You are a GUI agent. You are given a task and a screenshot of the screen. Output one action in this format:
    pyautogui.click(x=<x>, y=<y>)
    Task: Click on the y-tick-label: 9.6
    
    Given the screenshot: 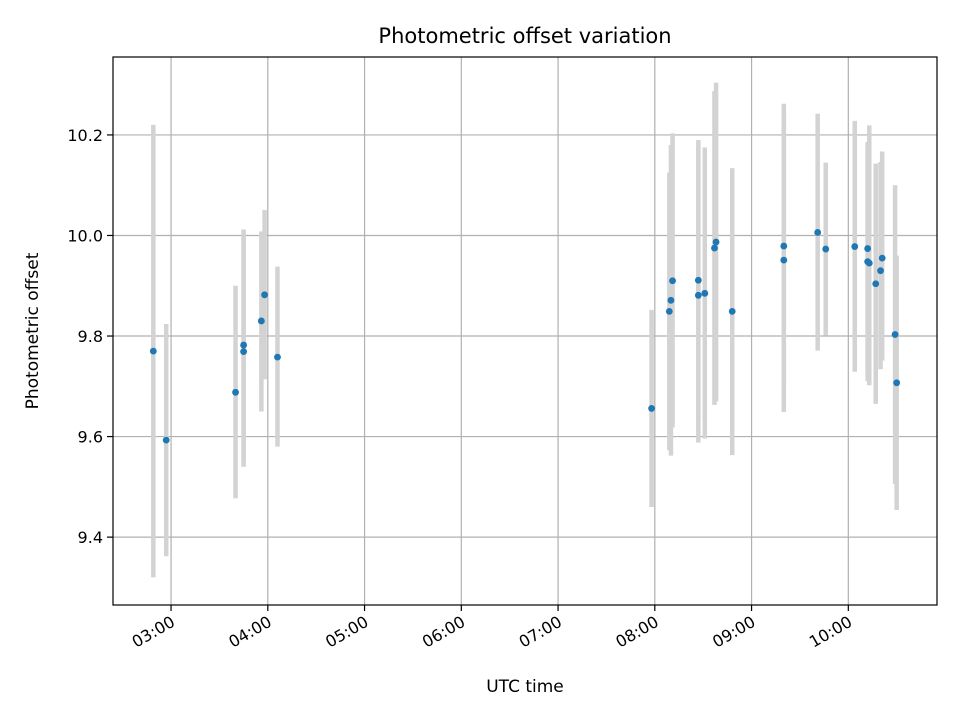 What is the action you would take?
    pyautogui.click(x=90, y=437)
    